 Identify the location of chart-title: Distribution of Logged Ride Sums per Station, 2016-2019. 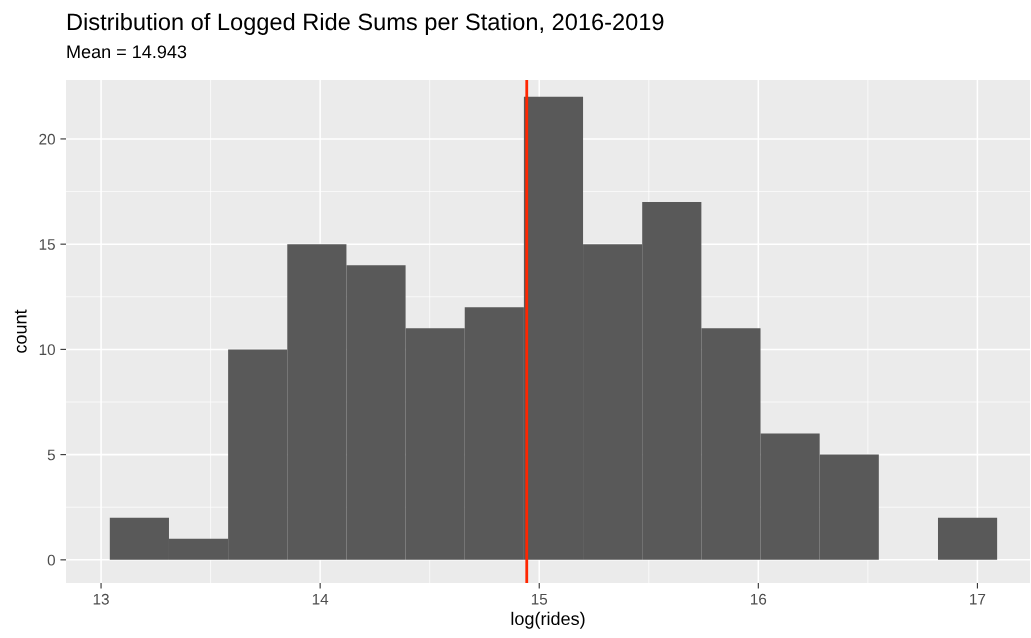
(365, 23).